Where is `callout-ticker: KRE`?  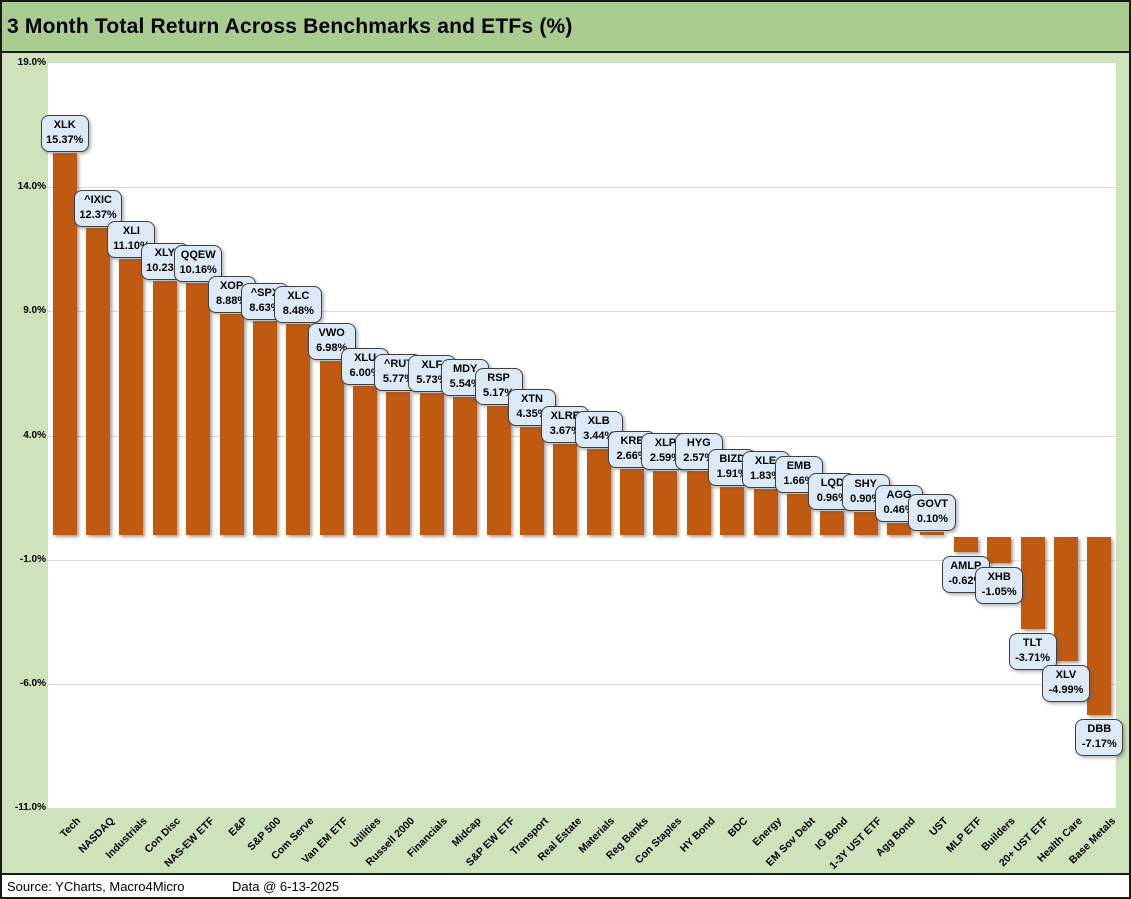 callout-ticker: KRE is located at coordinates (632, 440).